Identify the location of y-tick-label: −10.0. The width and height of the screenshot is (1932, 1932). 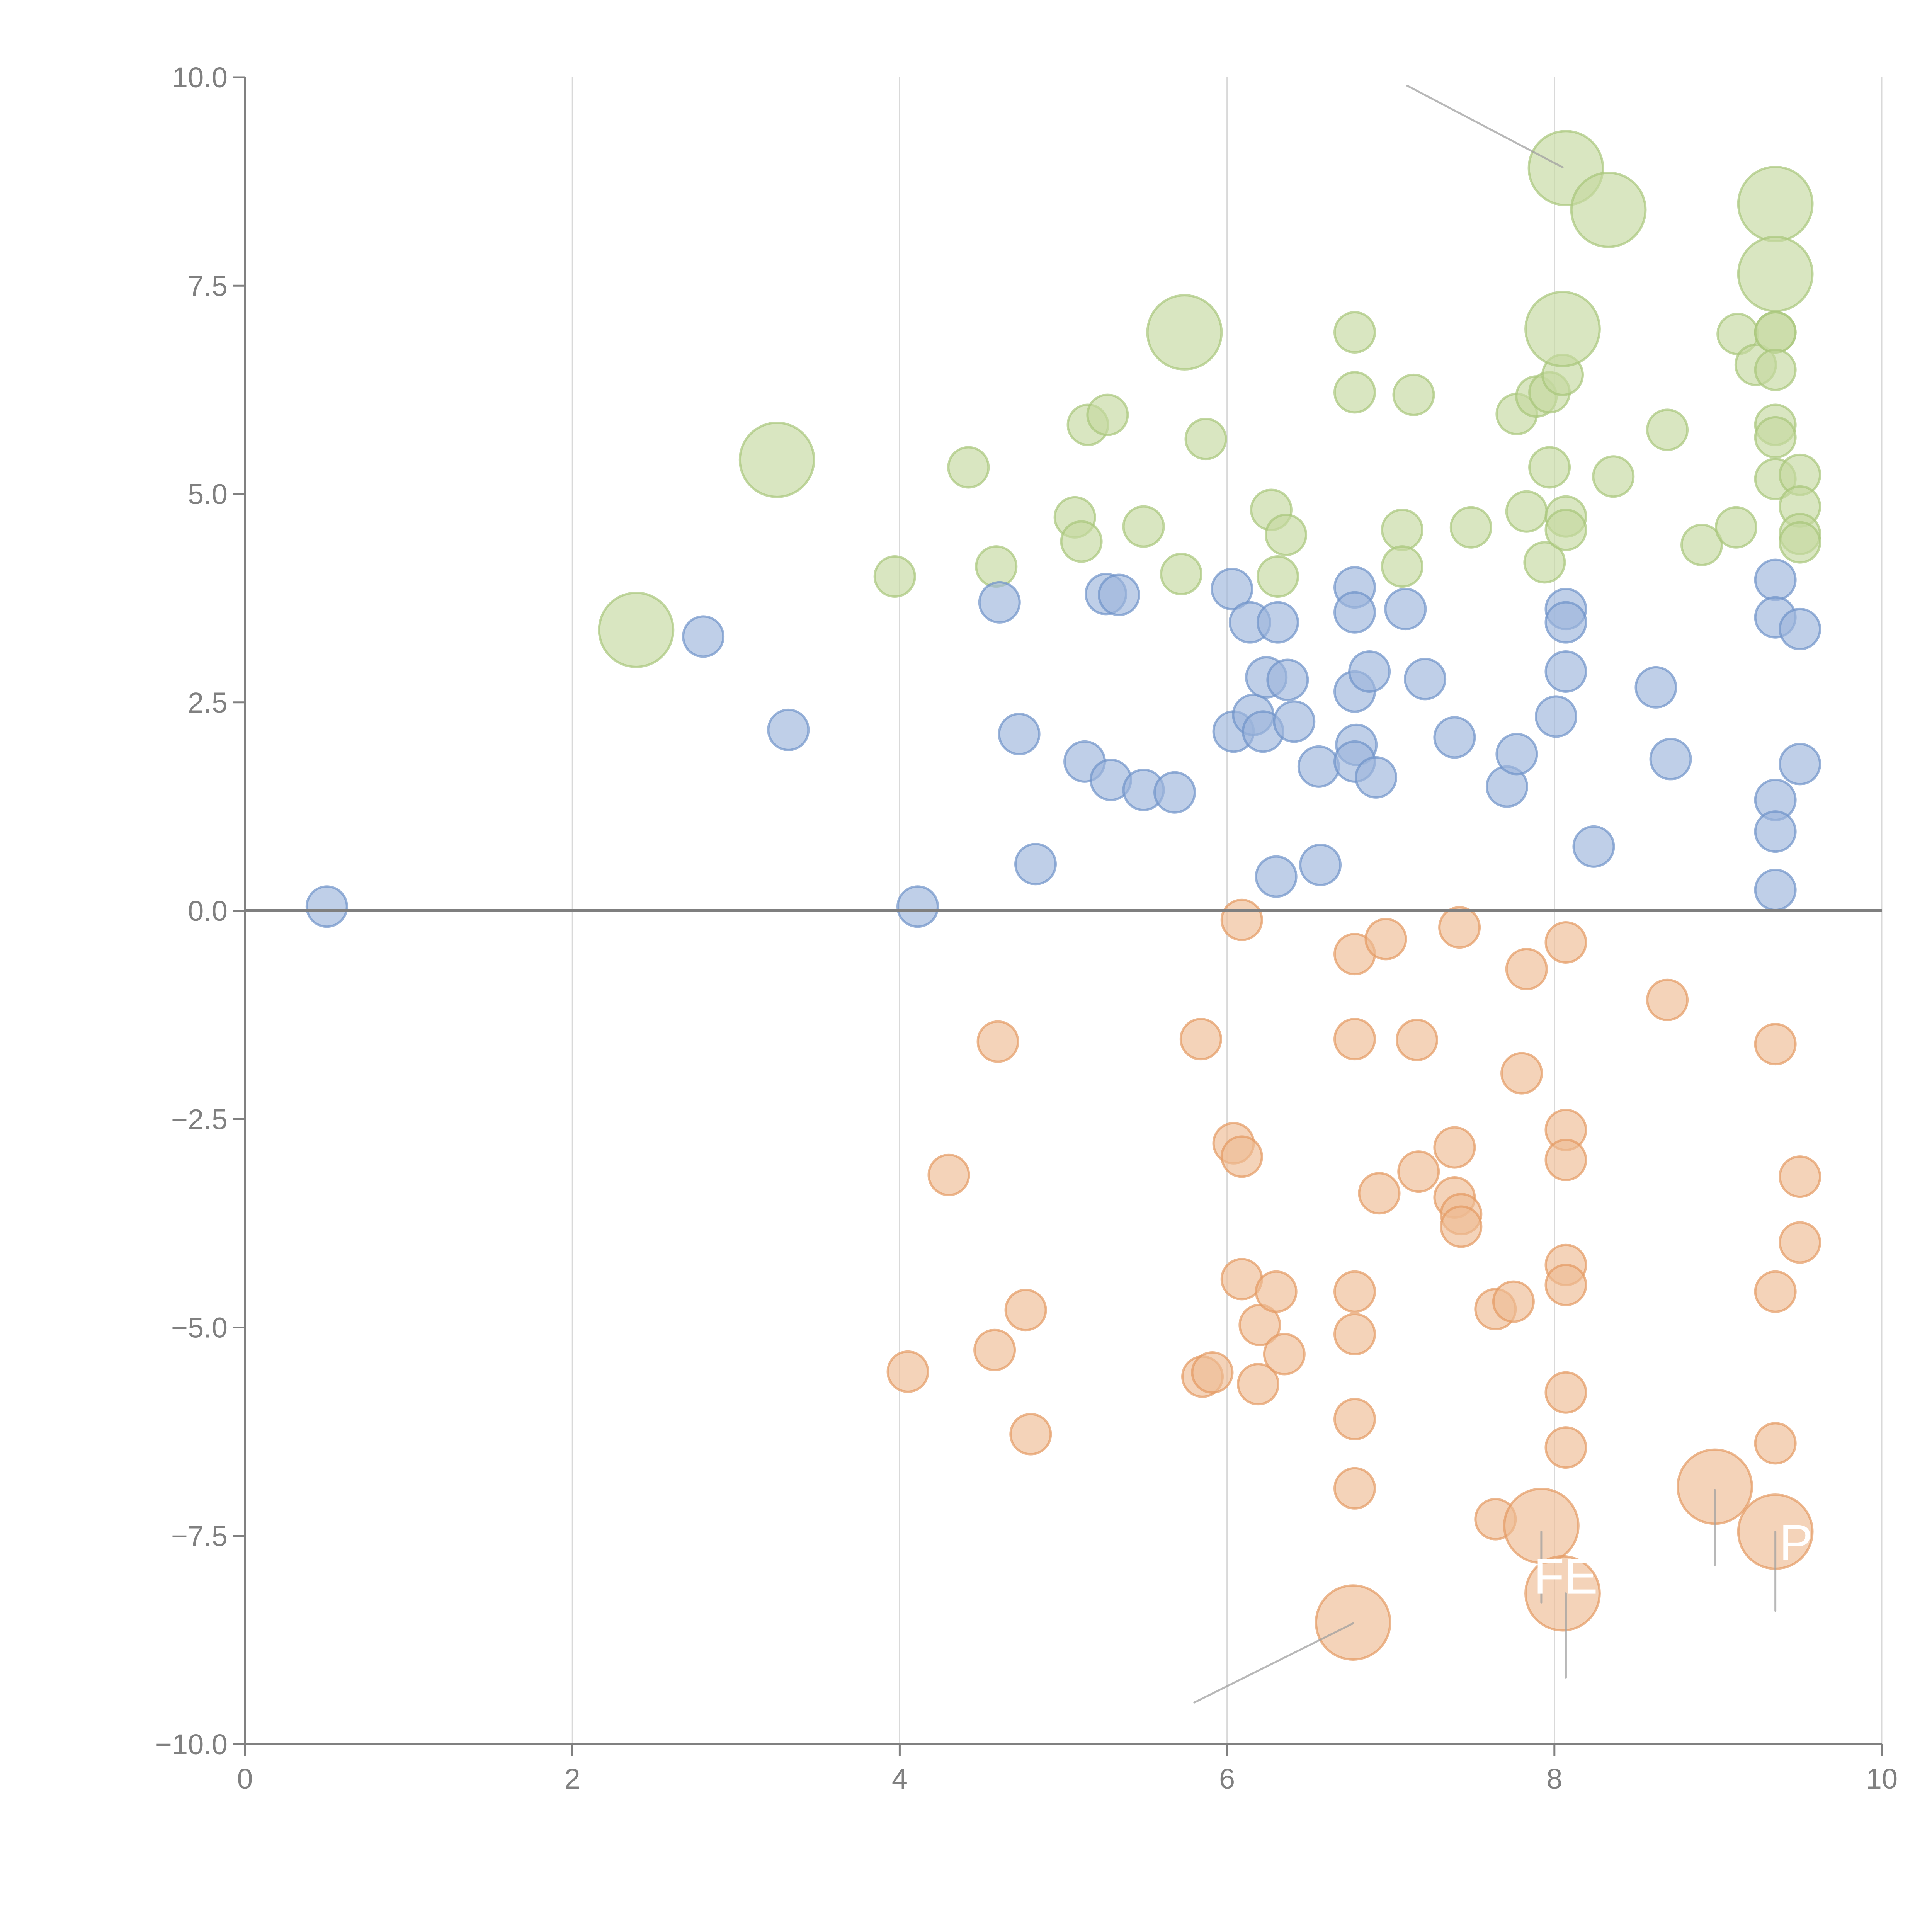
(192, 1744).